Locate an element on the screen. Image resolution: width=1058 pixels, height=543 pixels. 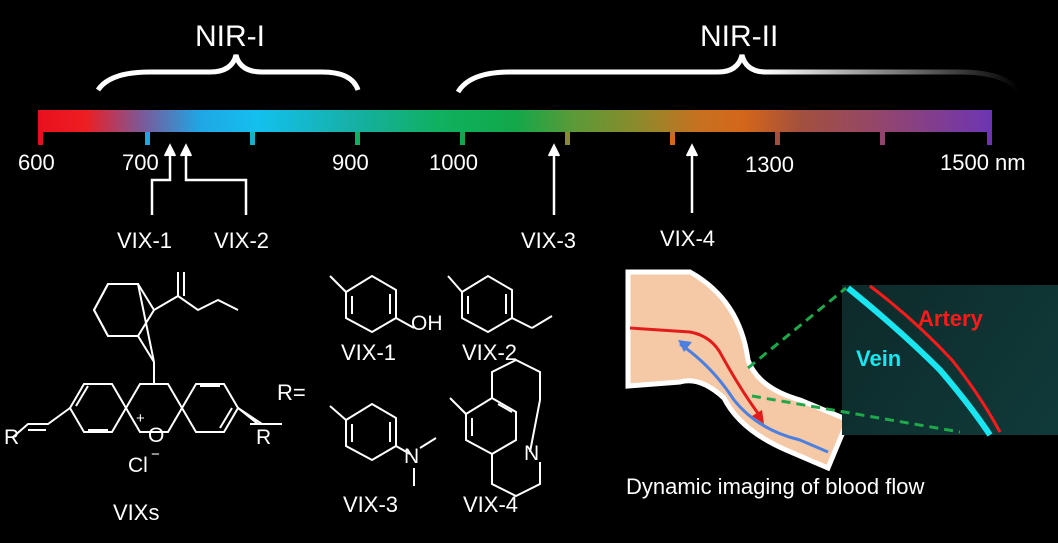
tick-label-1300: 1300 is located at coordinates (769, 164).